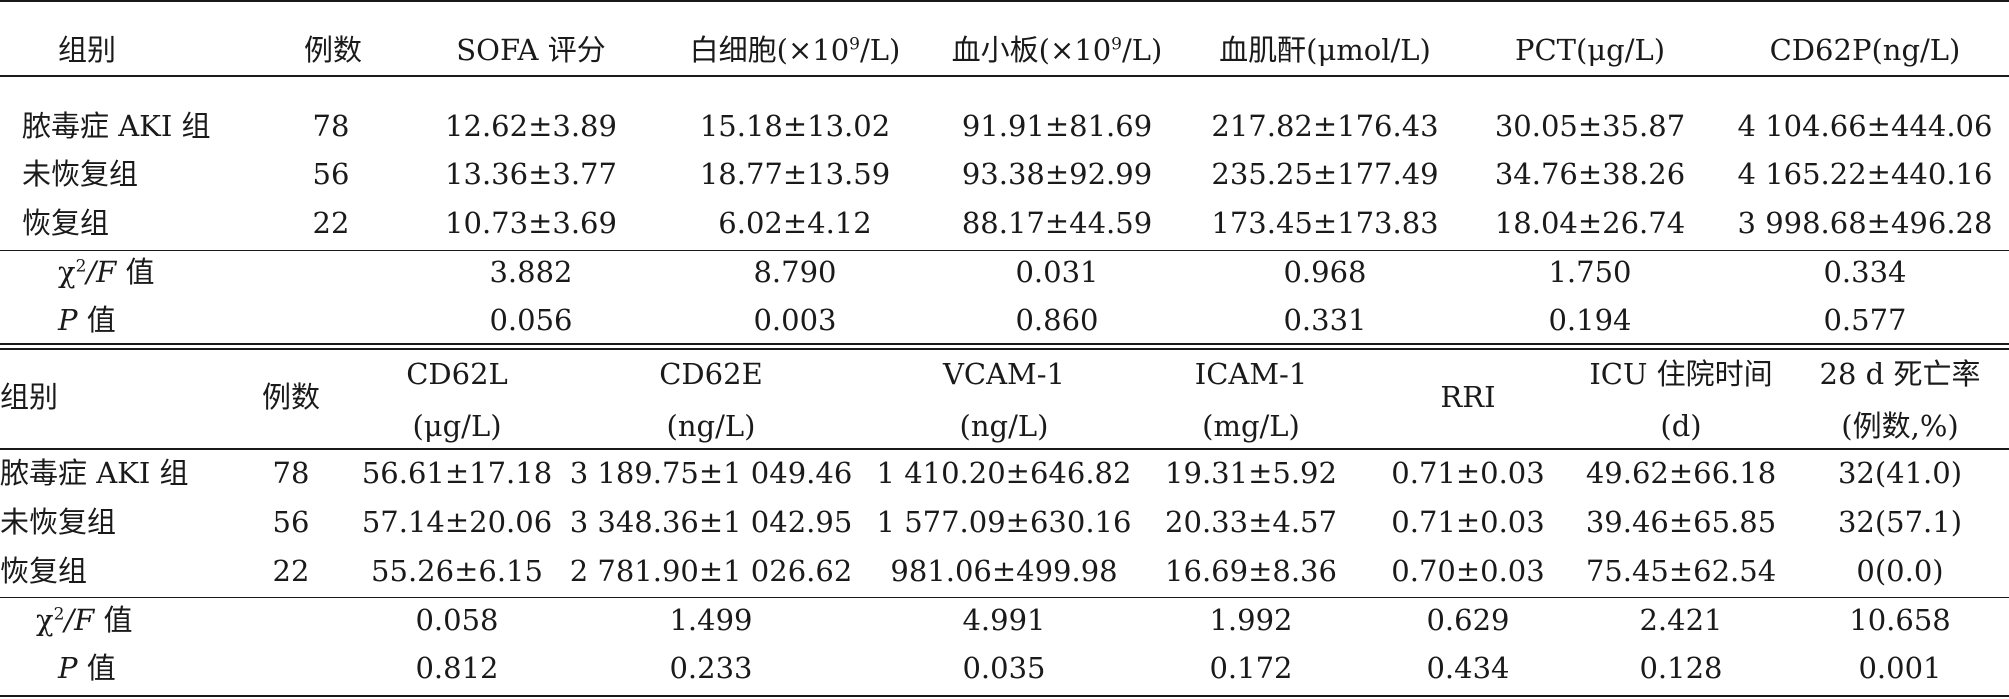  Describe the element at coordinates (1865, 320) in the screenshot. I see `t1-p-cd62p: 0.577` at that location.